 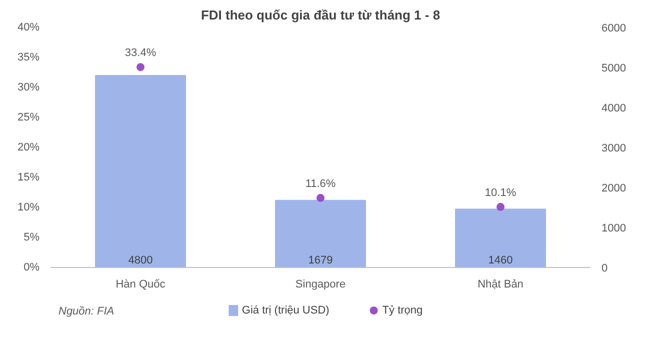 What do you see at coordinates (501, 284) in the screenshot?
I see `x-tick-label: Nhật Bản` at bounding box center [501, 284].